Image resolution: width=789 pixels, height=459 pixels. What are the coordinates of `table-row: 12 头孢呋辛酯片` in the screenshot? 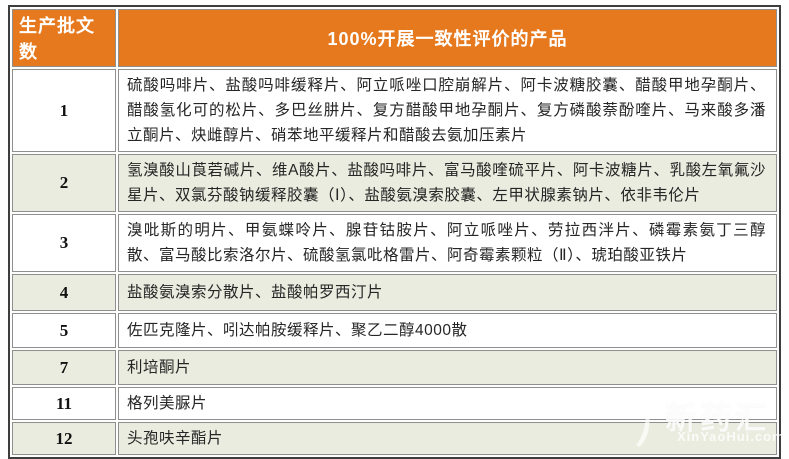 It's located at (394, 438).